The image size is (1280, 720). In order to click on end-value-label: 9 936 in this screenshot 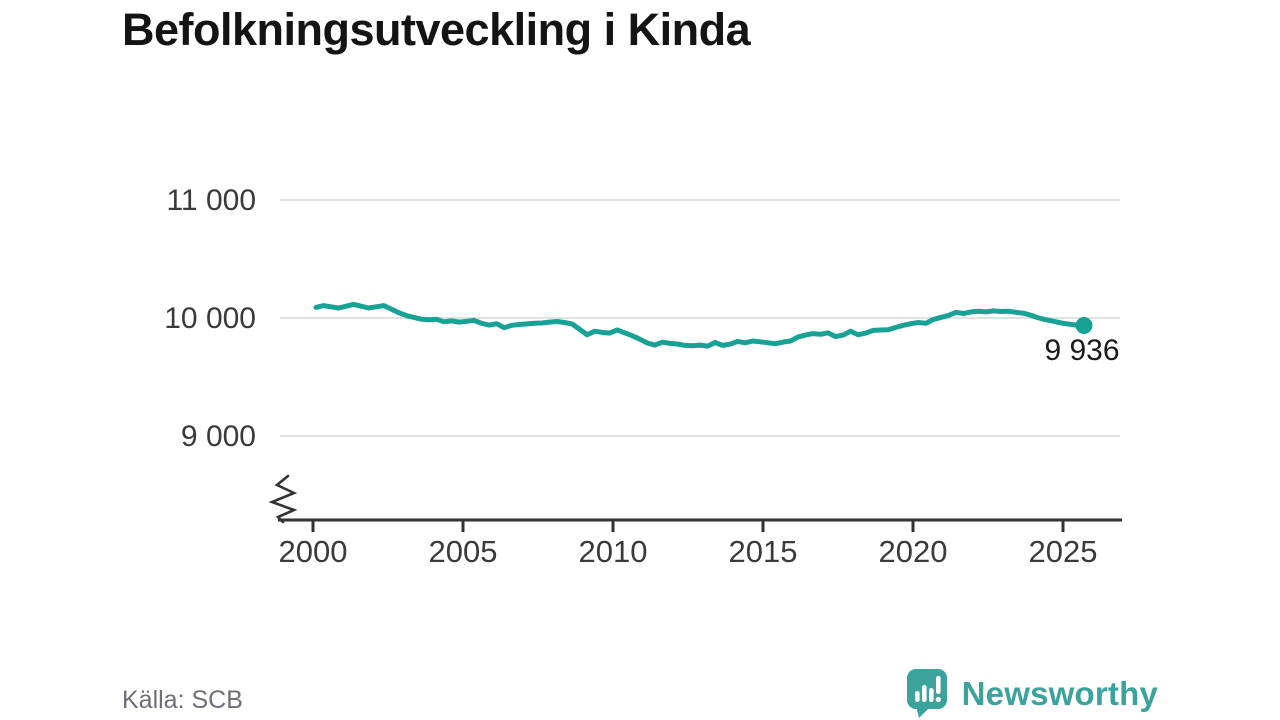, I will do `click(1081, 350)`.